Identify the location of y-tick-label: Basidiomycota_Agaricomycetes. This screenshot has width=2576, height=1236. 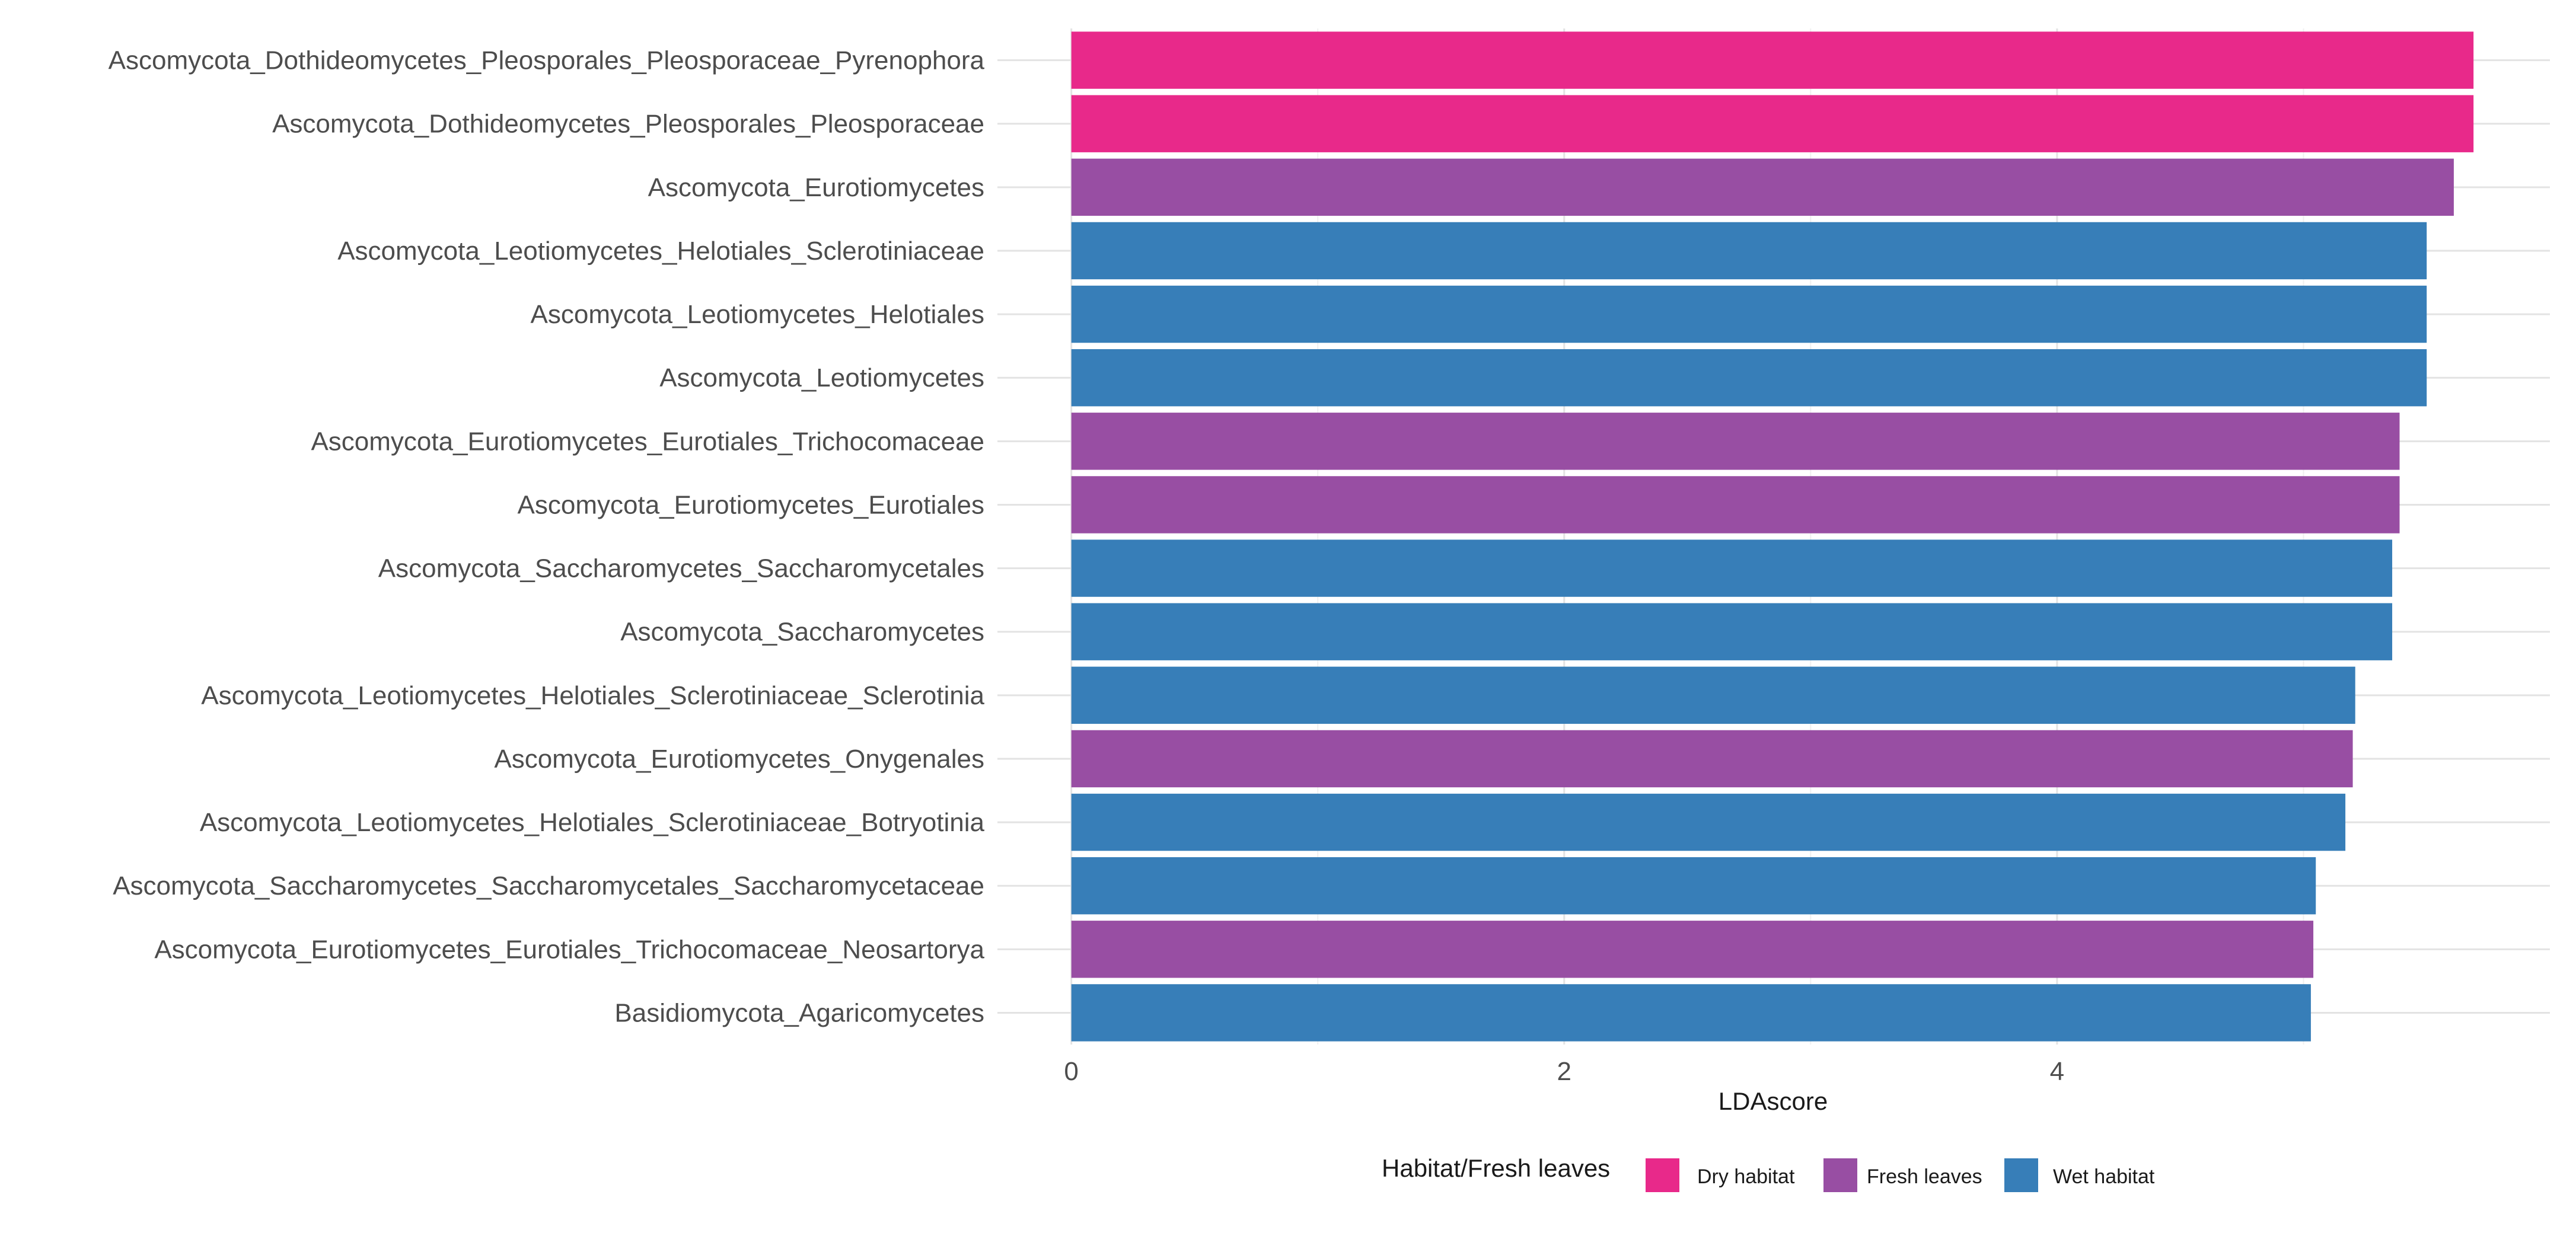
(799, 1012).